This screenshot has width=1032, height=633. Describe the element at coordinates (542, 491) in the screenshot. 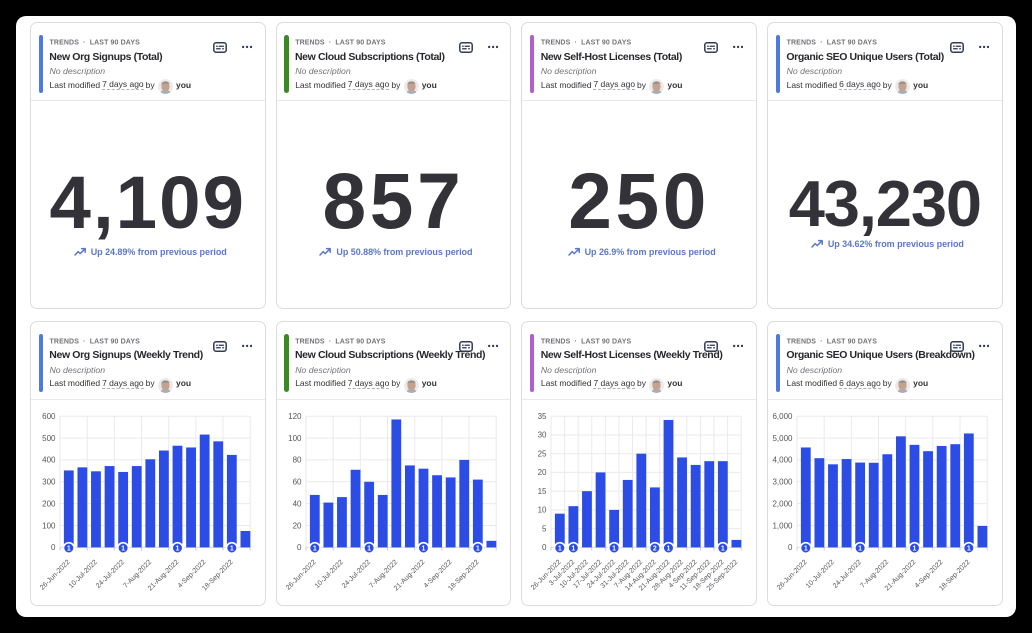

I see `svg-text: 15` at that location.